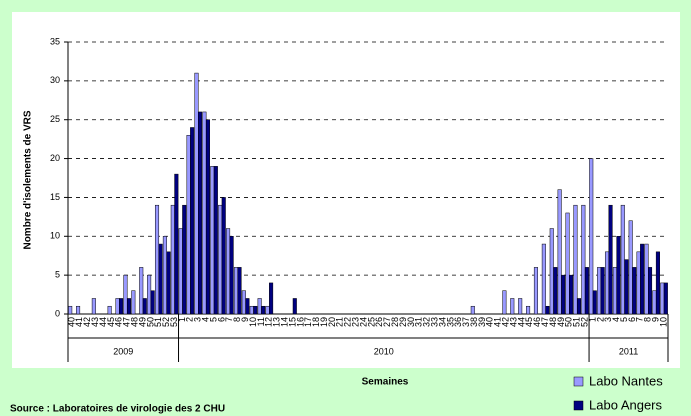 The image size is (691, 416). I want to click on x-tick-label: 40, so click(71, 322).